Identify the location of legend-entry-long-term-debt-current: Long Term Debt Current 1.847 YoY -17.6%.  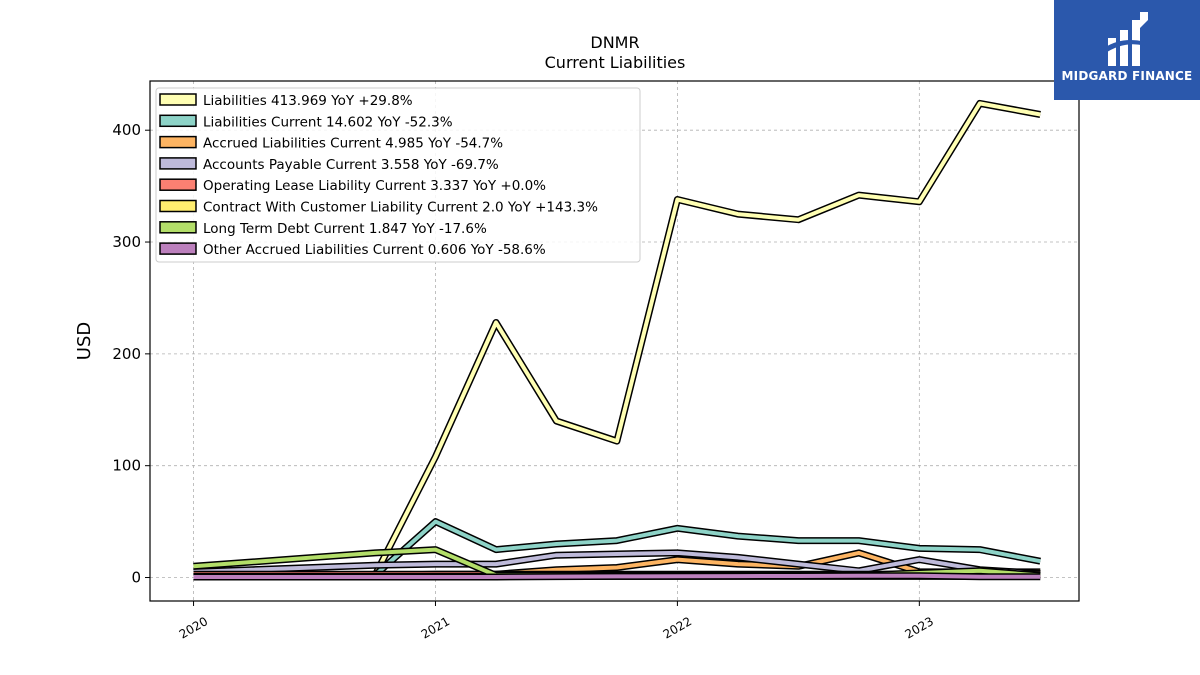
(345, 229).